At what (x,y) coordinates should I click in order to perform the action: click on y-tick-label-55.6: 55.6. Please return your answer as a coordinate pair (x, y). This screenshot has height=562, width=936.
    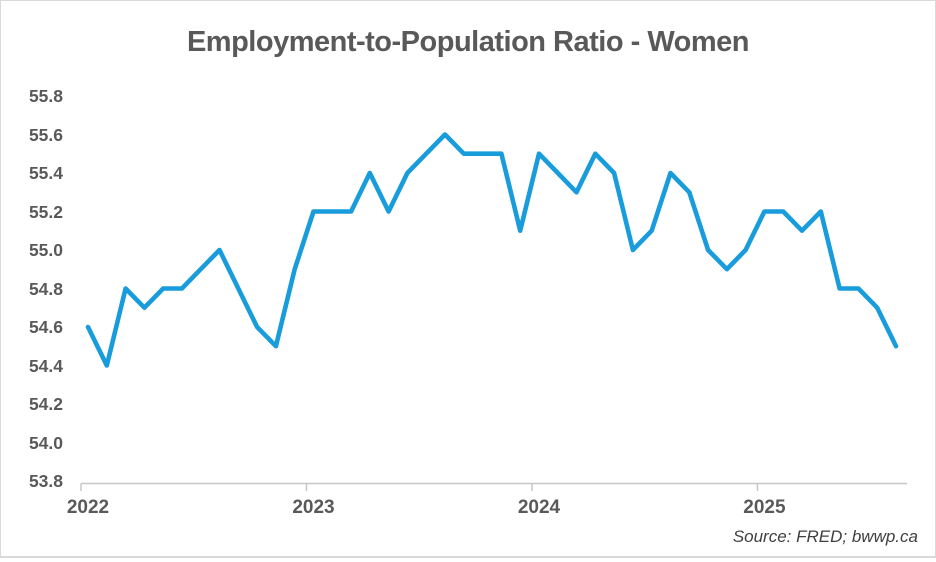
    Looking at the image, I should click on (45, 134).